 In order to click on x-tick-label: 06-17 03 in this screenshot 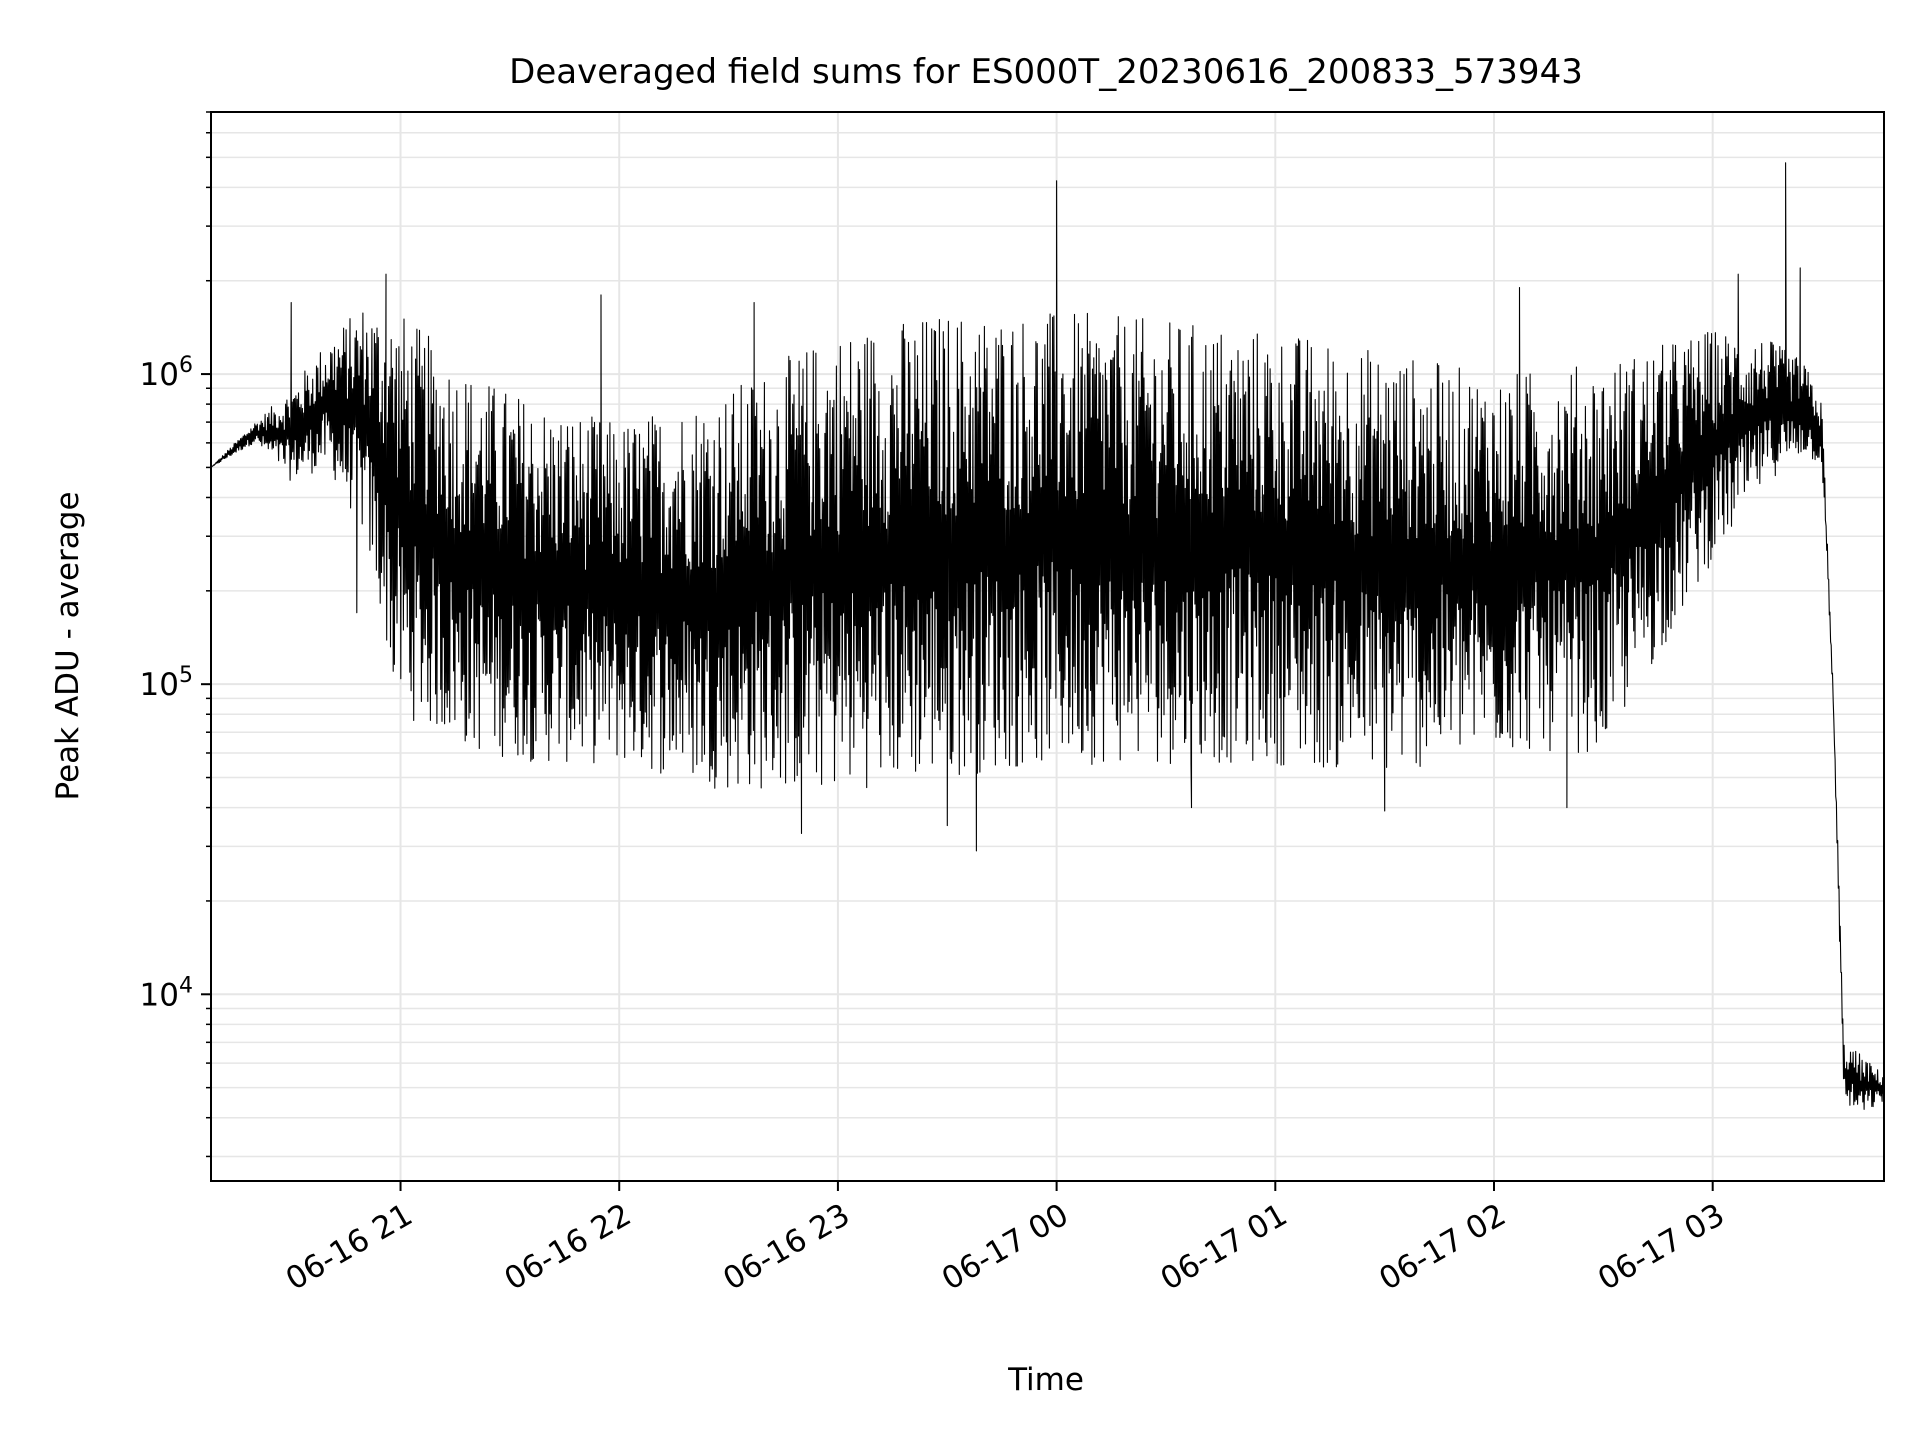, I will do `click(1661, 1247)`.